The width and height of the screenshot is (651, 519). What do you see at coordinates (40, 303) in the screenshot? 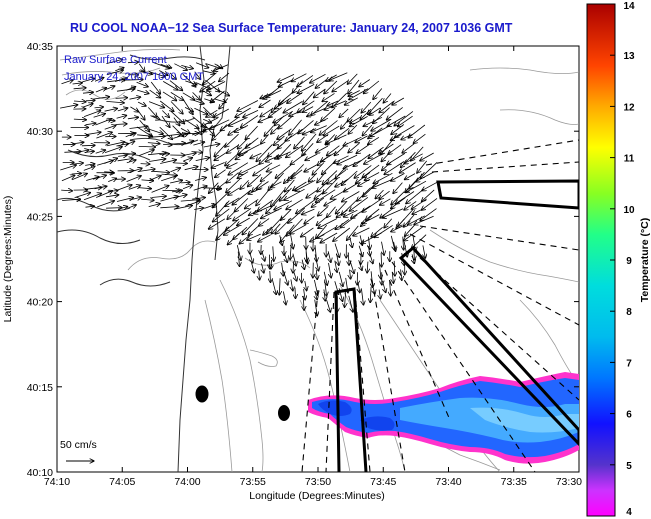
I see `y-tick-label: 40:20` at bounding box center [40, 303].